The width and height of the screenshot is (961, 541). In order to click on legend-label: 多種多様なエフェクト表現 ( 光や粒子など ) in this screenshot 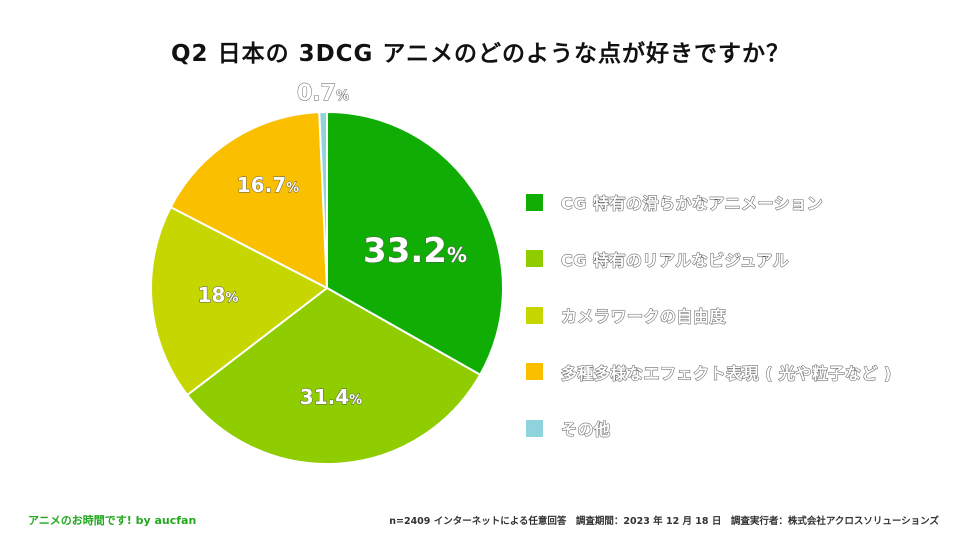, I will do `click(726, 373)`.